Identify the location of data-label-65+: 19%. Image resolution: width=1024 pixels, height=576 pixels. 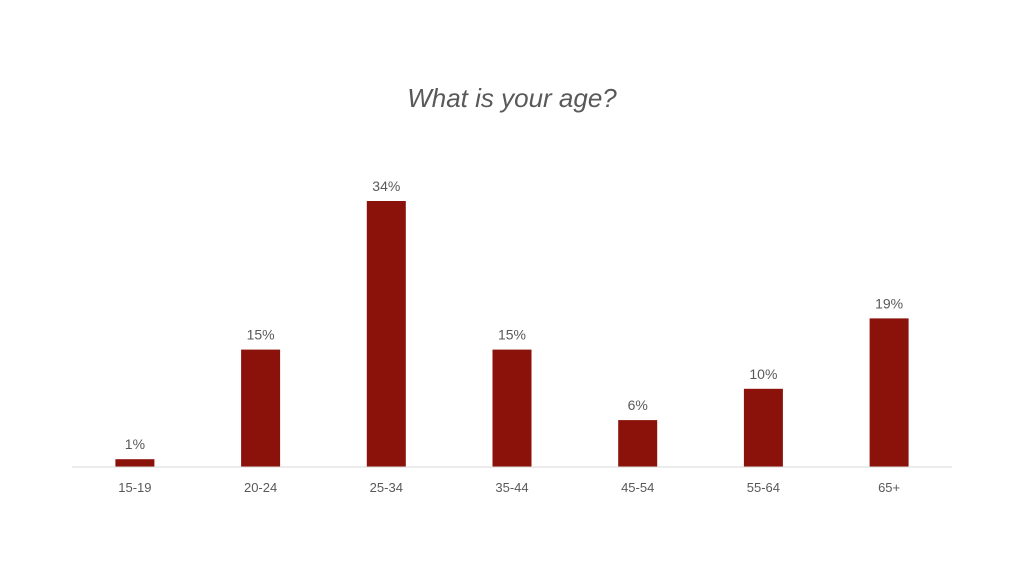
(889, 303).